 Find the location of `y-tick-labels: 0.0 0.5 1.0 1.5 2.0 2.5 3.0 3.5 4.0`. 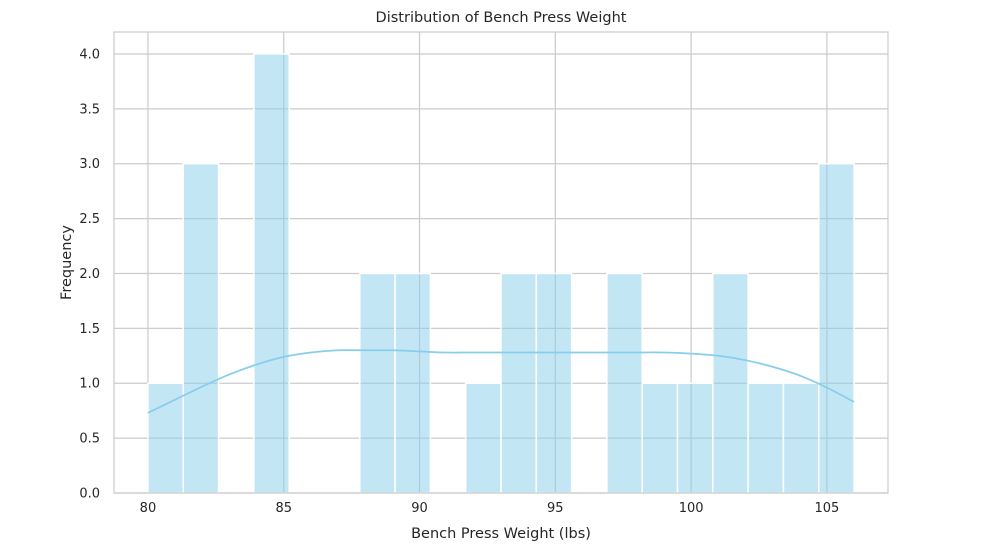

y-tick-labels: 0.0 0.5 1.0 1.5 2.0 2.5 3.0 3.5 4.0 is located at coordinates (89, 274).